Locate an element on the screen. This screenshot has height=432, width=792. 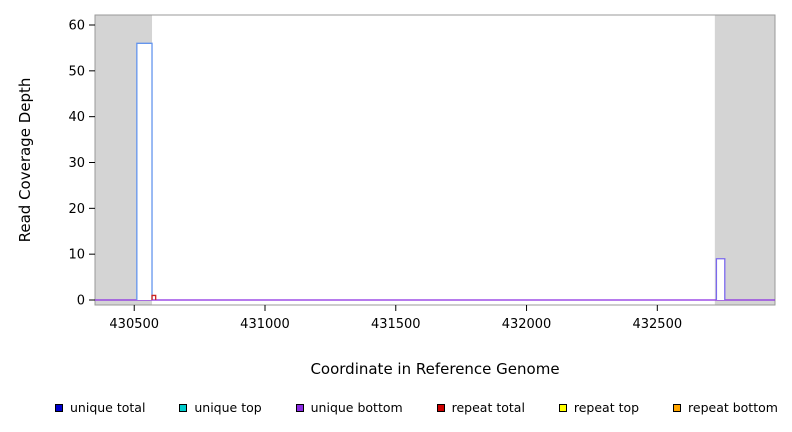
legend-item-repeat-total: repeat total is located at coordinates (480, 407).